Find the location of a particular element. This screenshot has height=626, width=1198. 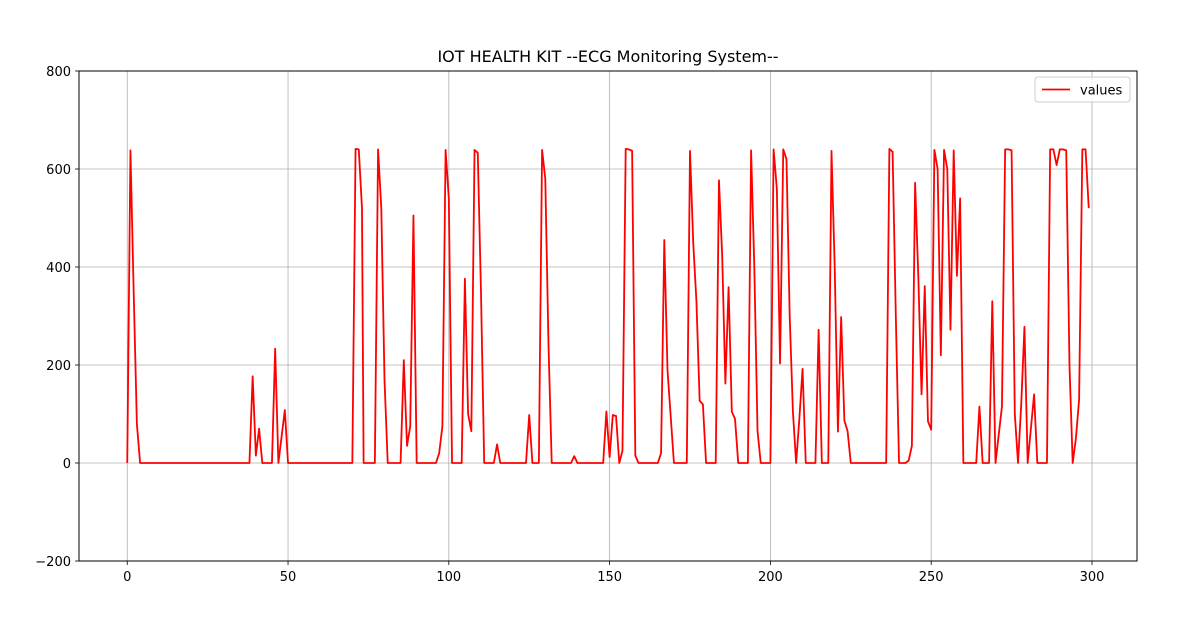

y-tick-label: 800 is located at coordinates (58, 72).